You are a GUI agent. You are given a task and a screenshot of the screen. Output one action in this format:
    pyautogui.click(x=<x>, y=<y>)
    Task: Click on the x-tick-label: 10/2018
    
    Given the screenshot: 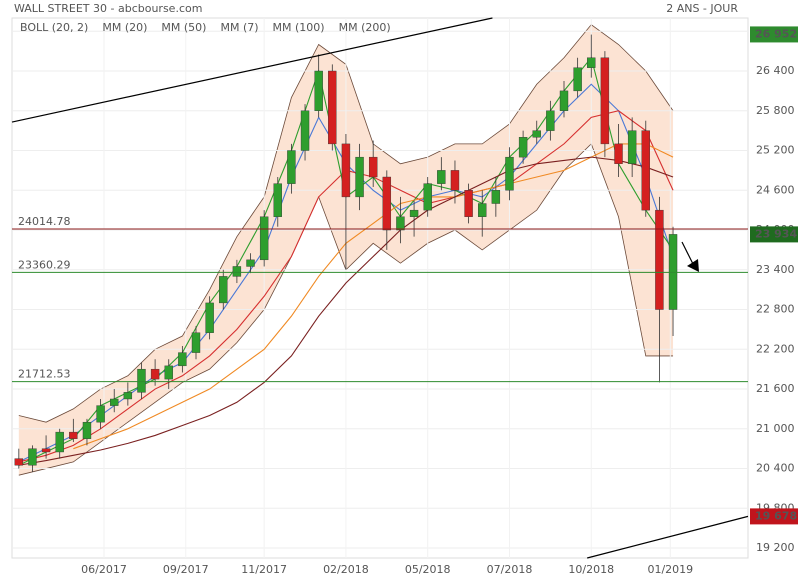 What is the action you would take?
    pyautogui.click(x=591, y=569)
    